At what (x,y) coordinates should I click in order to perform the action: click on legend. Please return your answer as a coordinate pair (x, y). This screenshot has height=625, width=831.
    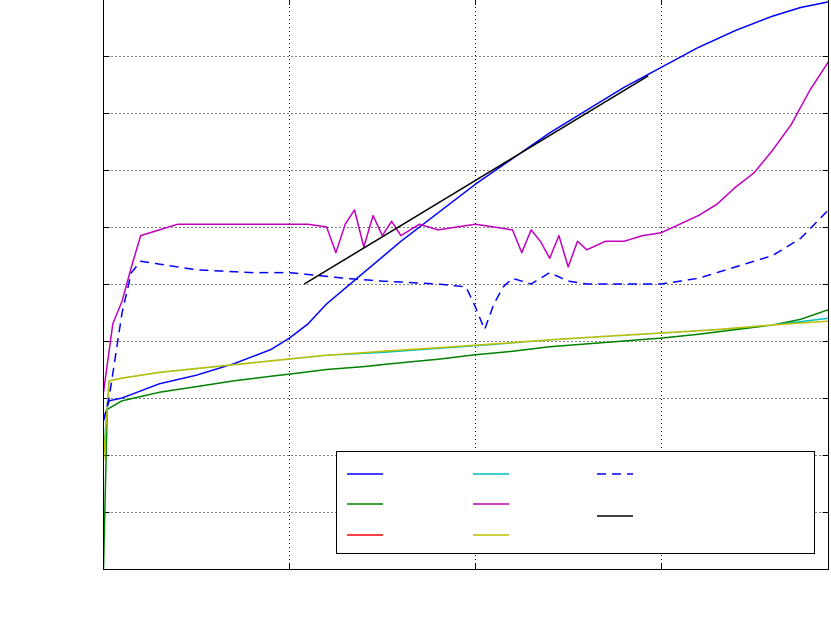
    Looking at the image, I should click on (575, 502).